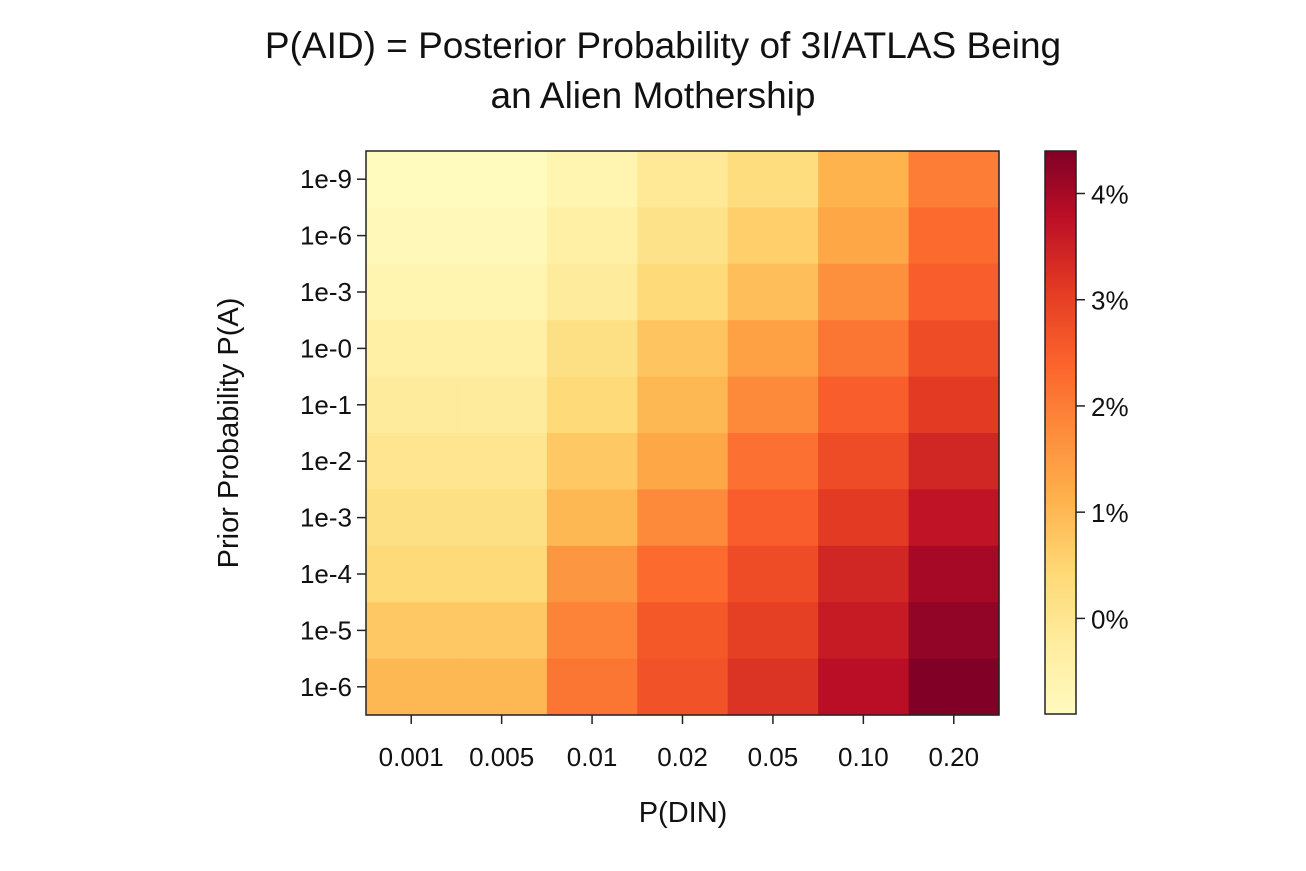 The width and height of the screenshot is (1306, 871). Describe the element at coordinates (773, 179) in the screenshot. I see `heatmap-cell-r0-c4` at that location.